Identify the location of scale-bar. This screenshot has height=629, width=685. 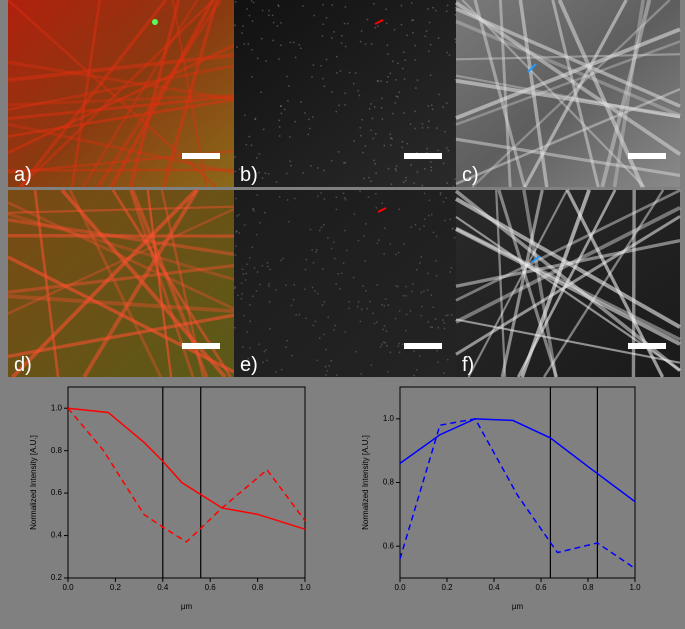
(647, 346).